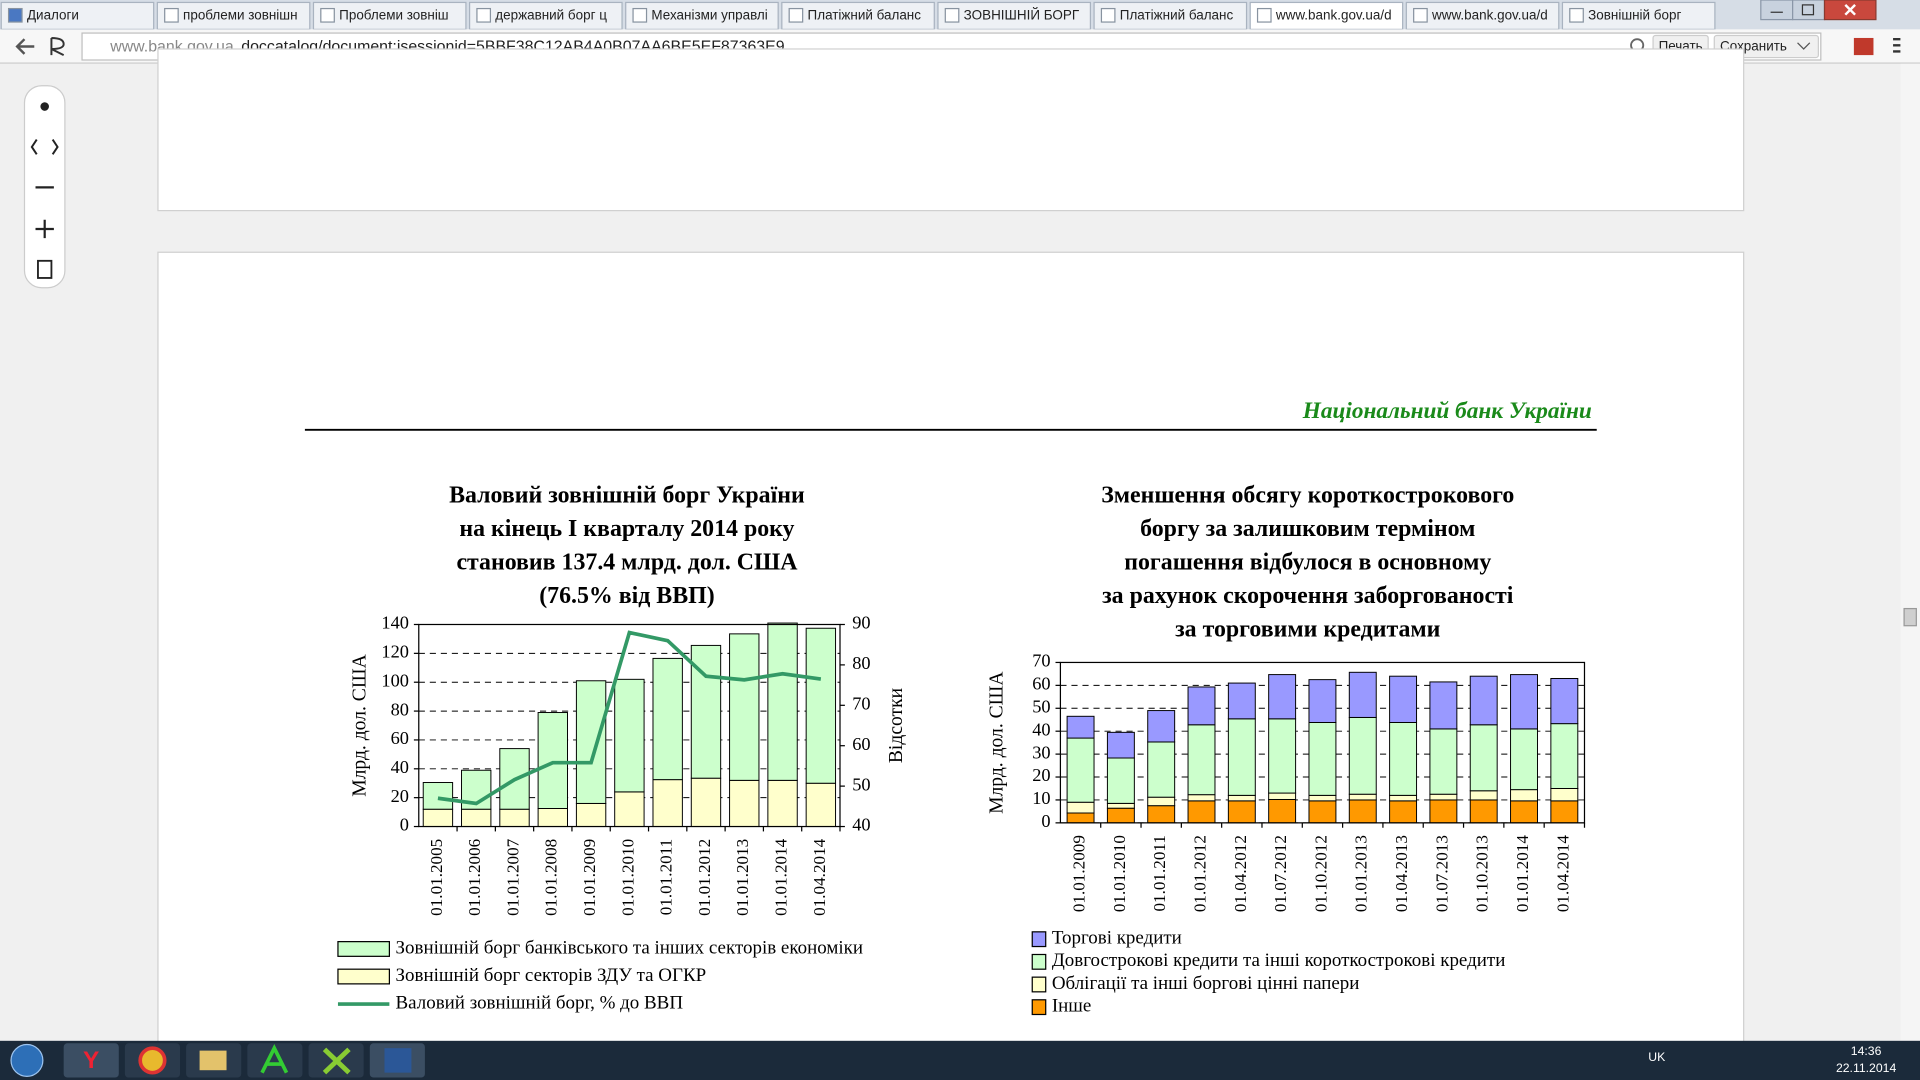 The width and height of the screenshot is (1920, 1080). What do you see at coordinates (57, 46) in the screenshot?
I see `browser-logo` at bounding box center [57, 46].